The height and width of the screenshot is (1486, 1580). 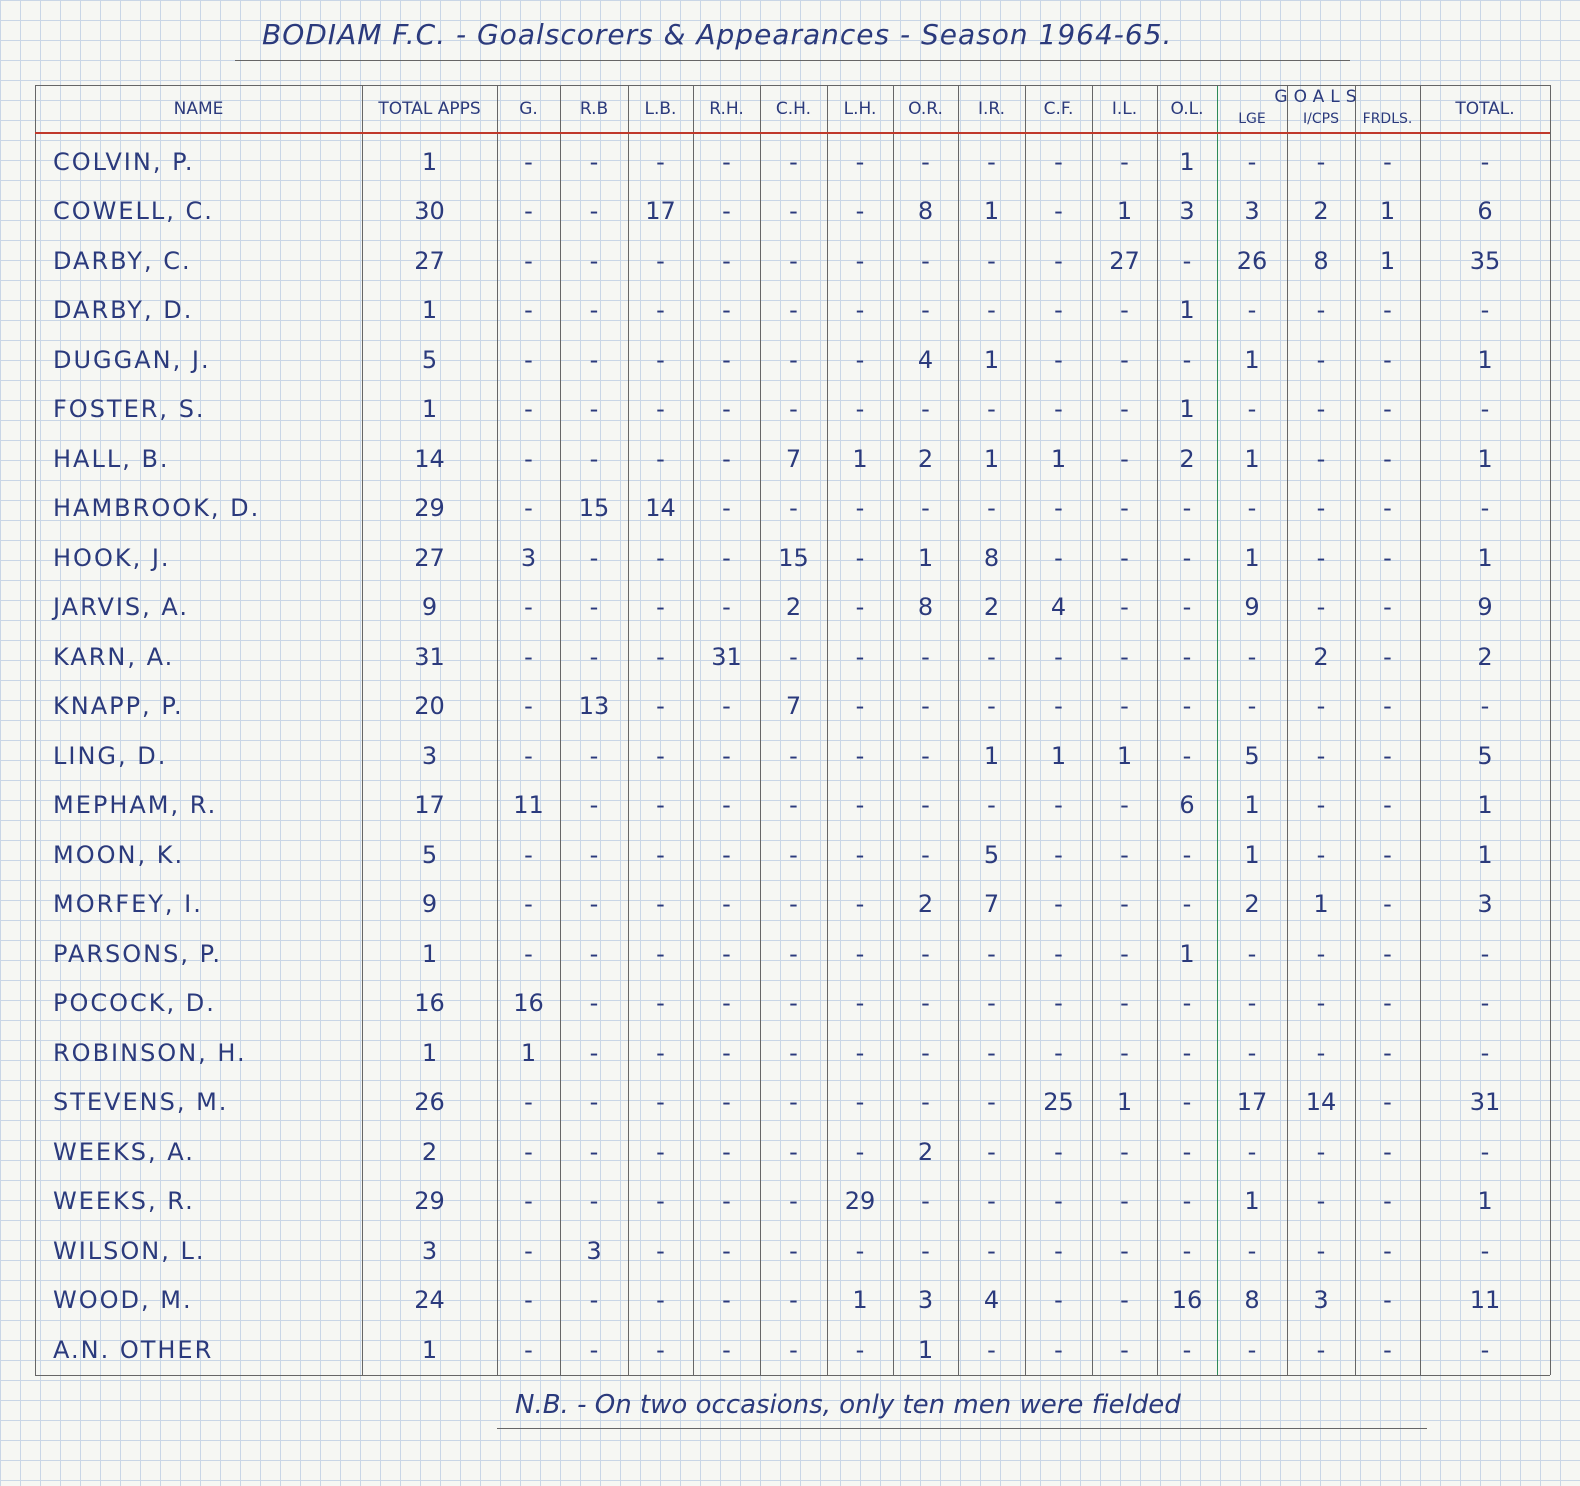 What do you see at coordinates (141, 1102) in the screenshot?
I see `player-name: STEVENS, M.` at bounding box center [141, 1102].